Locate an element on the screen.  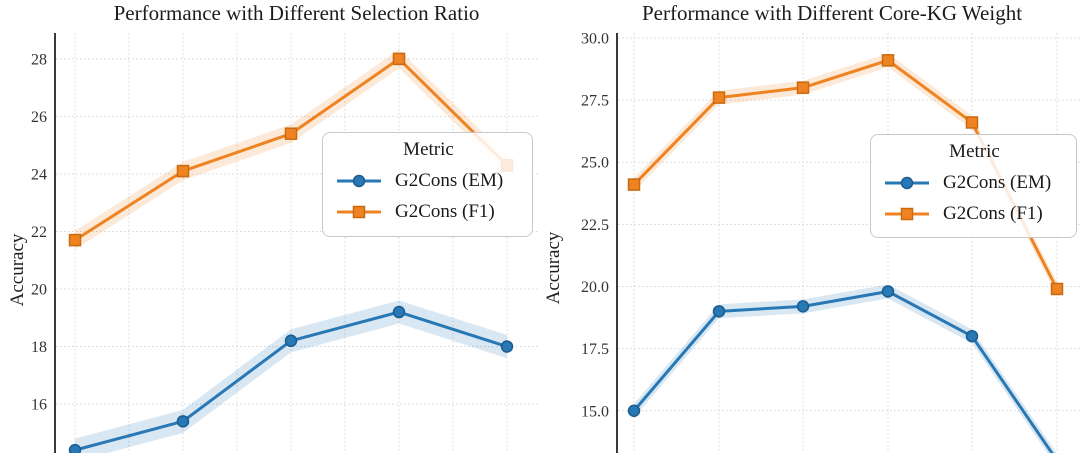
series-em-band is located at coordinates (291, 376).